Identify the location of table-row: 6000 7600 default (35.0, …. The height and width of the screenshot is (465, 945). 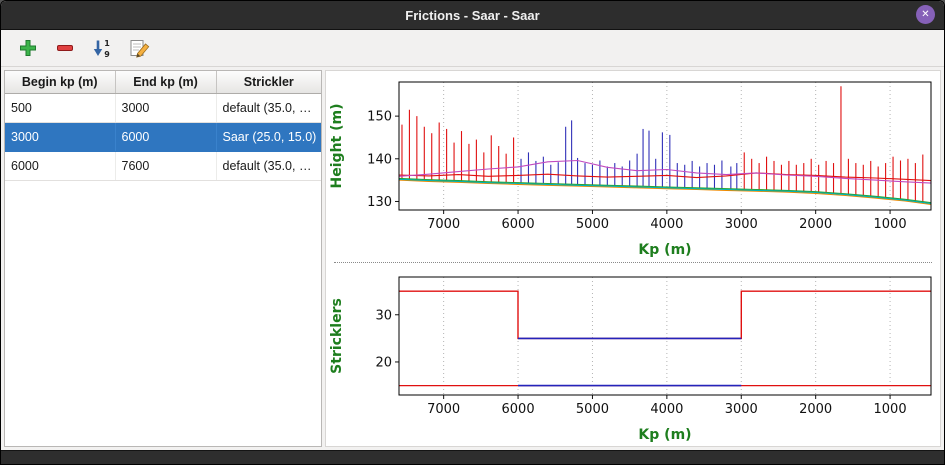
(163, 166).